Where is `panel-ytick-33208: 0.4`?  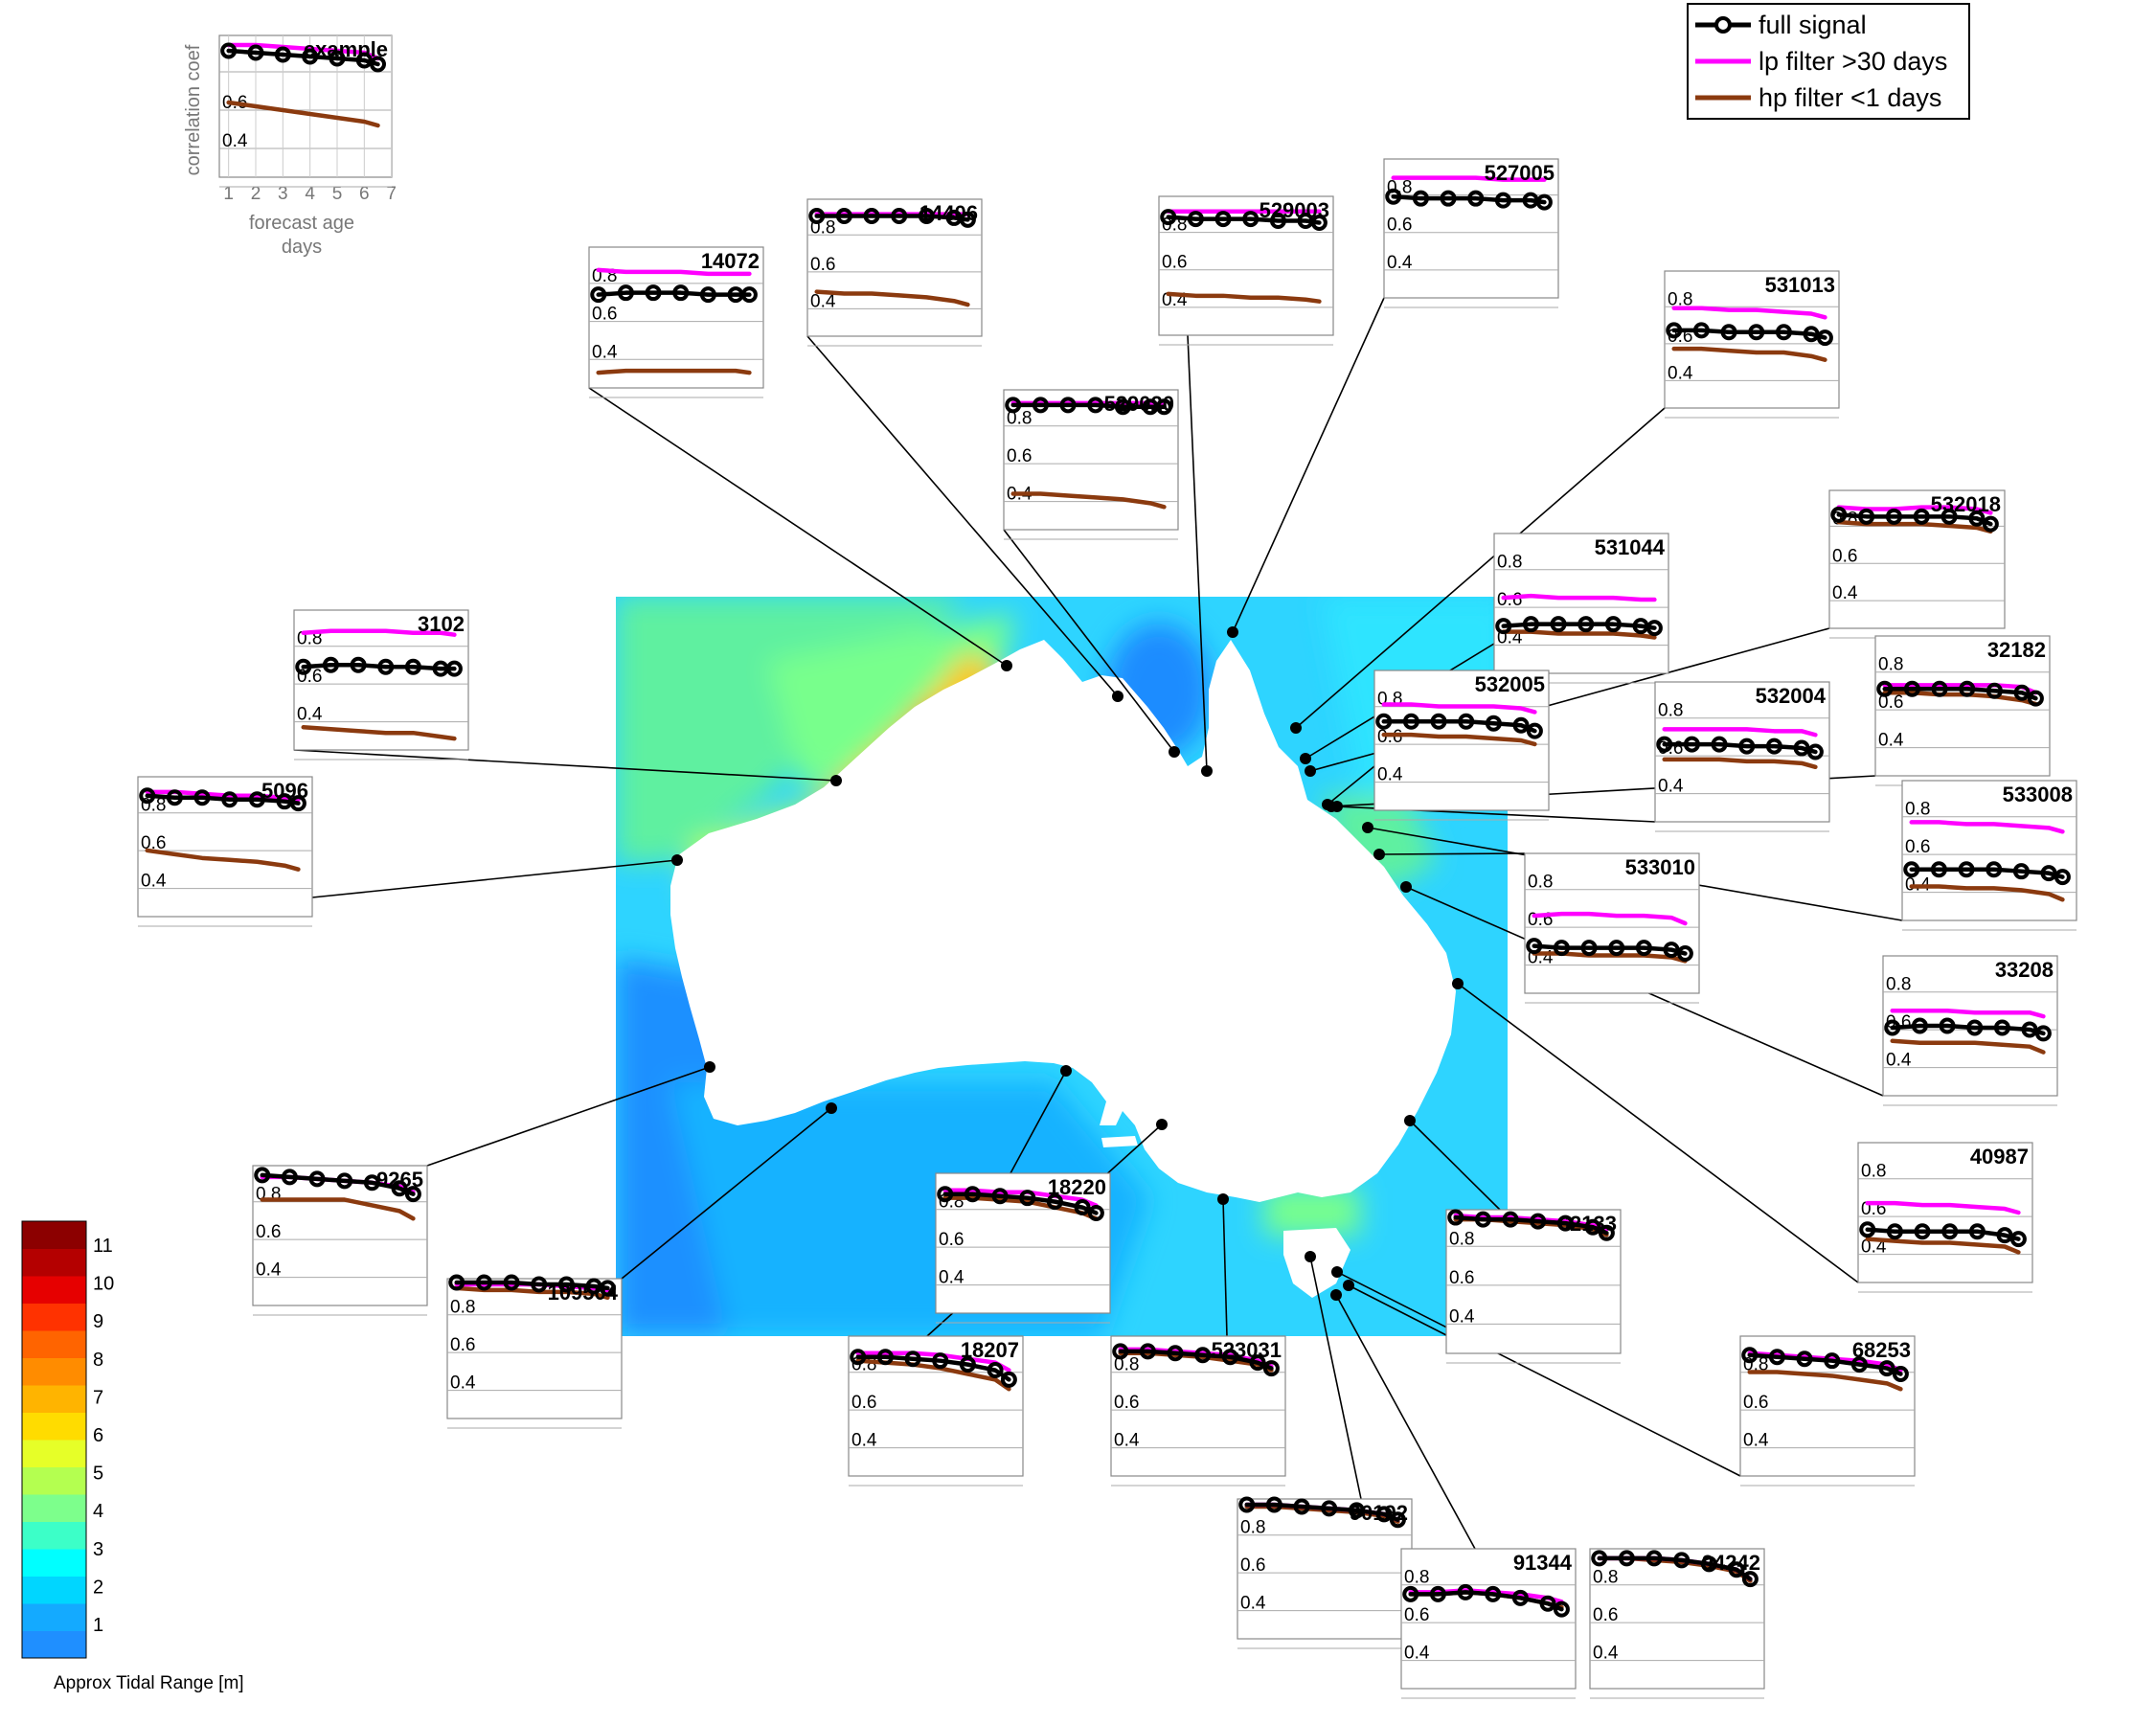 panel-ytick-33208: 0.4 is located at coordinates (1899, 1061).